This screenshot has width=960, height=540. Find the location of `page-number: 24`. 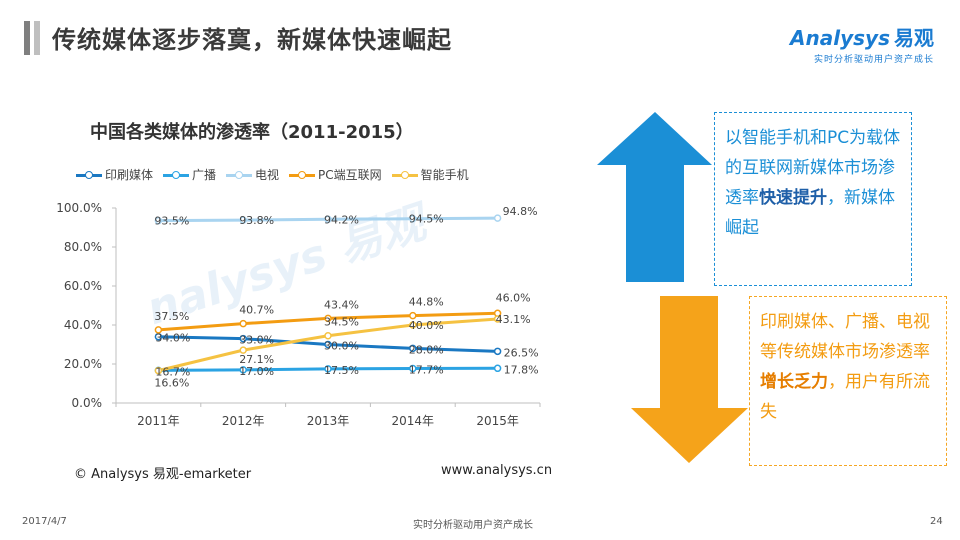

page-number: 24 is located at coordinates (936, 521).